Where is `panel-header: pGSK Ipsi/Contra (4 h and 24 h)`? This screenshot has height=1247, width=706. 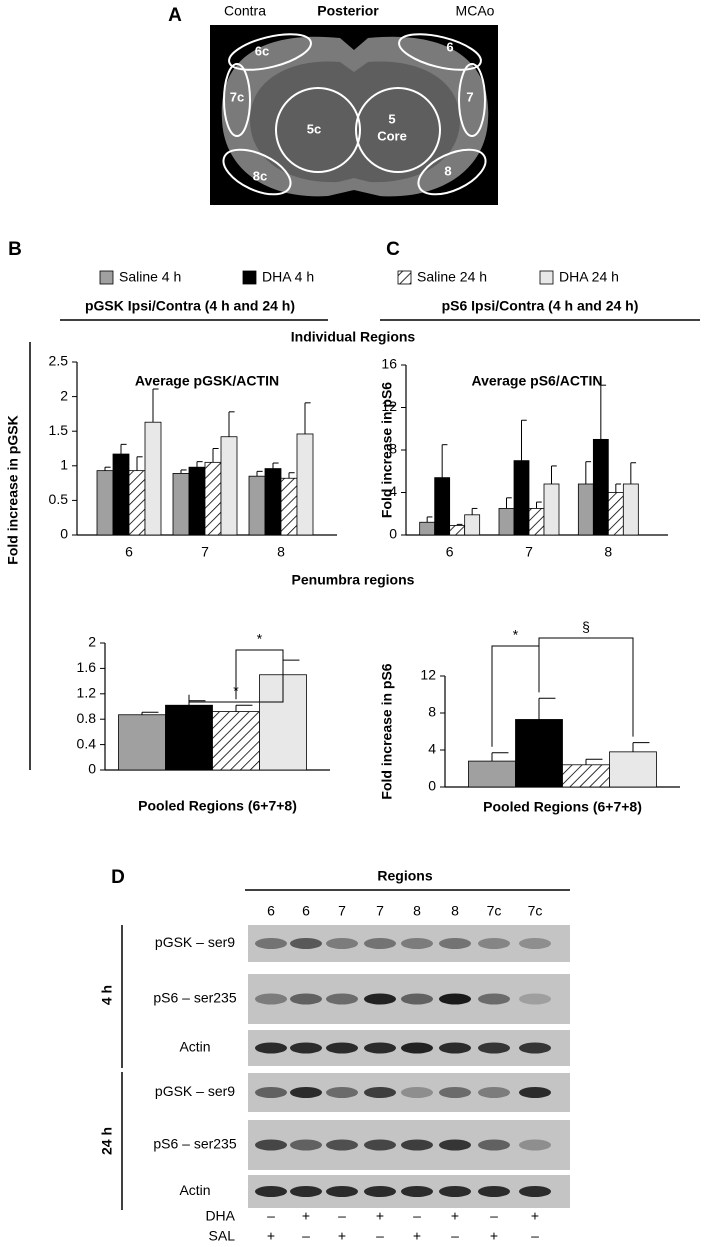
panel-header: pGSK Ipsi/Contra (4 h and 24 h) is located at coordinates (190, 306).